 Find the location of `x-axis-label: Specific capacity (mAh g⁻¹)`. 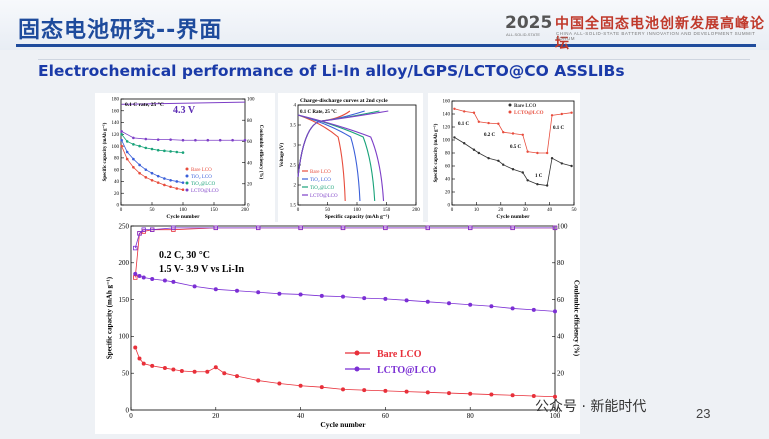

x-axis-label: Specific capacity (mAh g⁻¹) is located at coordinates (357, 216).